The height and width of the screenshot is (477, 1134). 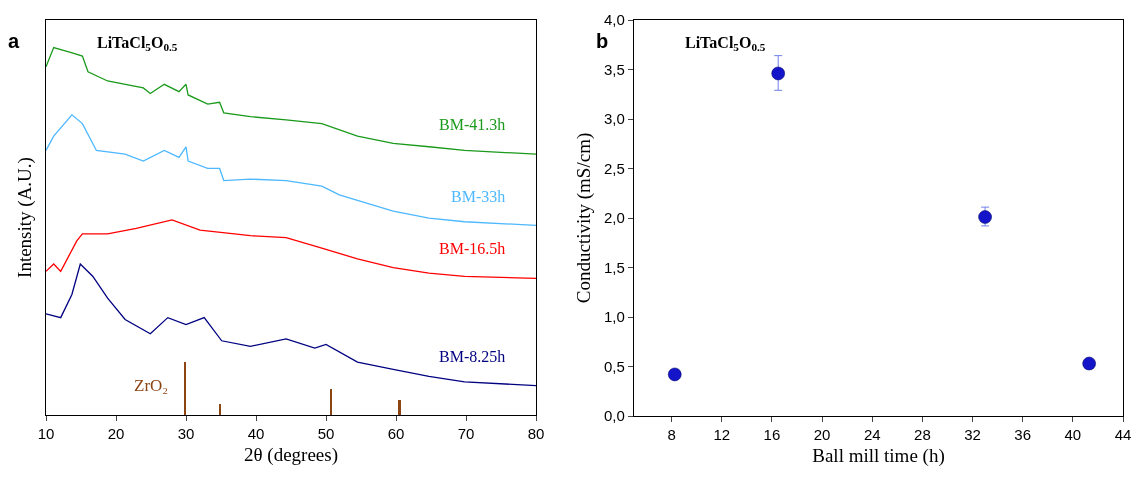 What do you see at coordinates (14, 41) in the screenshot?
I see `chart-title: a` at bounding box center [14, 41].